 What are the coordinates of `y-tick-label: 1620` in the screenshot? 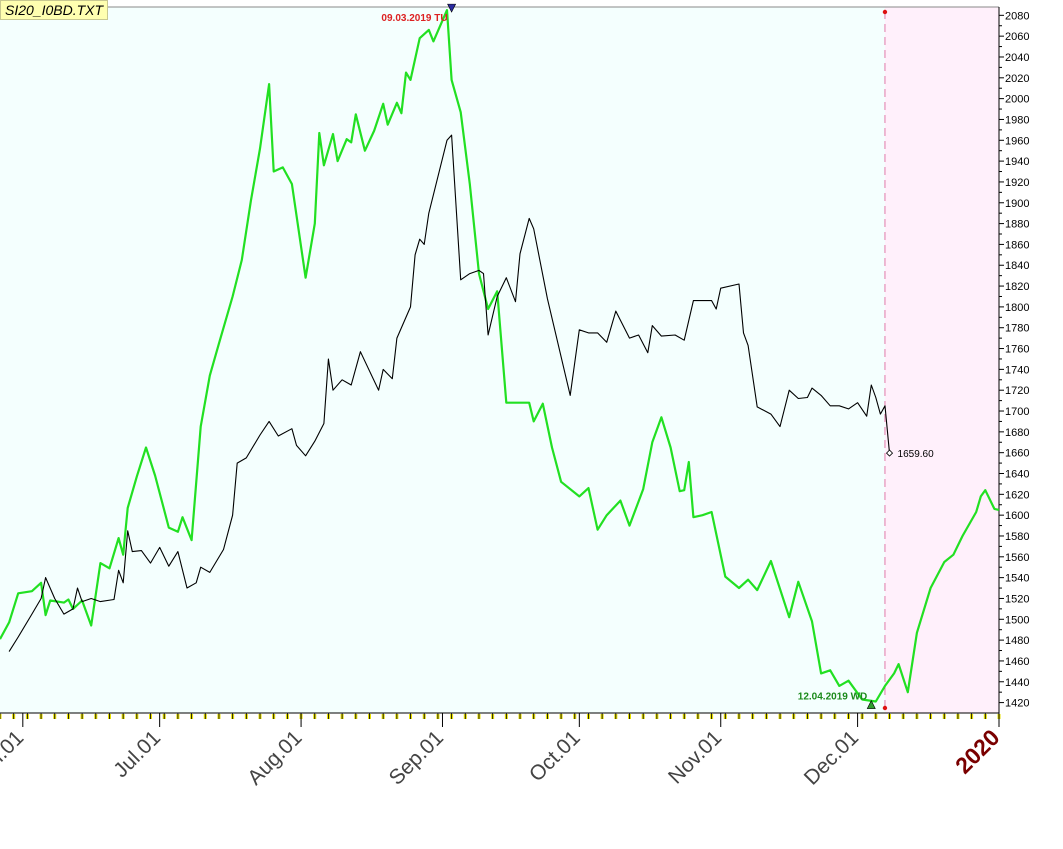 It's located at (1017, 495).